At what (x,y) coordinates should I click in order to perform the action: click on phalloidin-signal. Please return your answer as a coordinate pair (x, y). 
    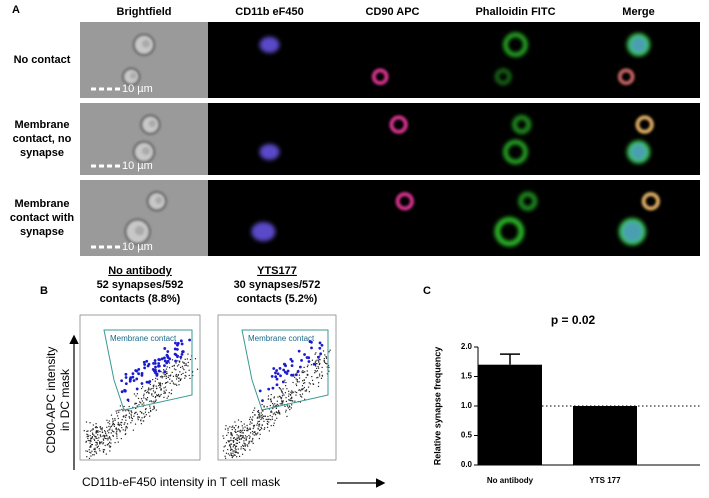
    Looking at the image, I should click on (503, 77).